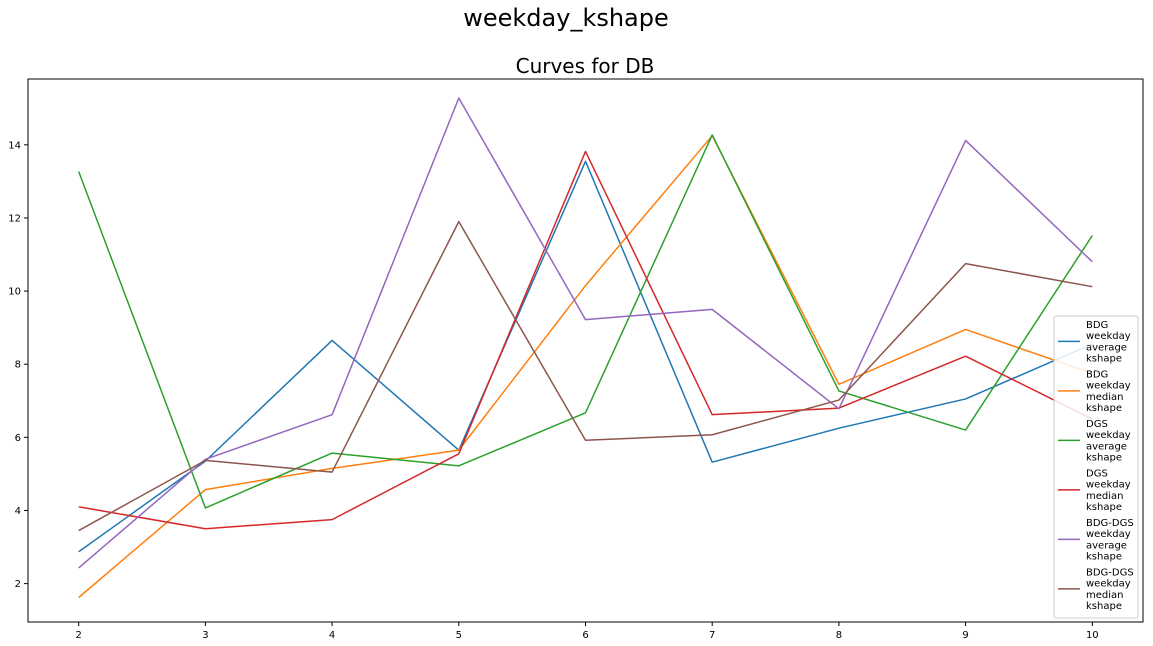 This screenshot has height=646, width=1153. What do you see at coordinates (566, 18) in the screenshot?
I see `figure-suptitle: weekday_kshape` at bounding box center [566, 18].